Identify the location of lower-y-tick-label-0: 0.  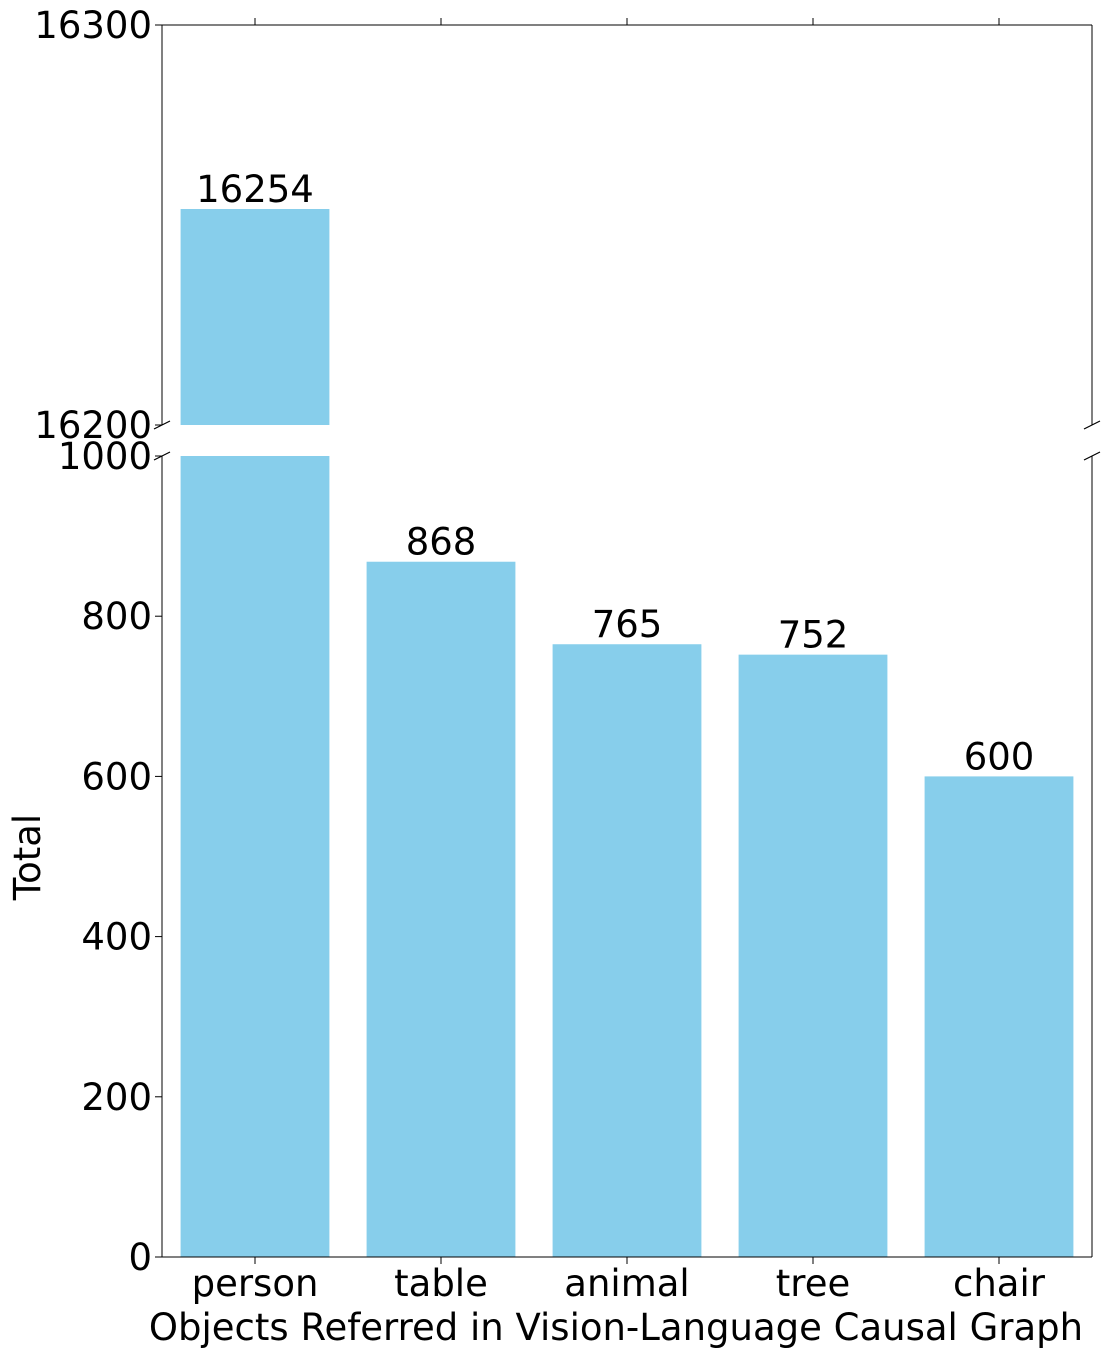
(140, 1257).